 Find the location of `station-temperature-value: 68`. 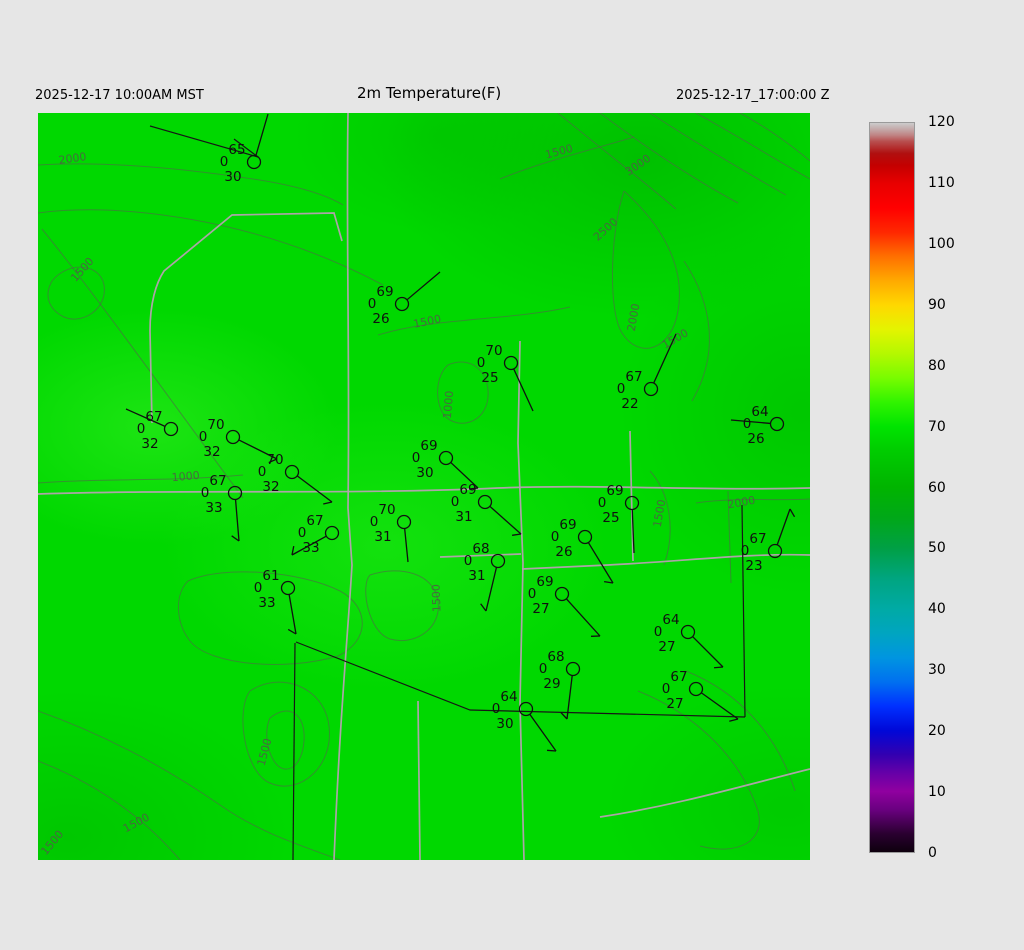

station-temperature-value: 68 is located at coordinates (555, 657).